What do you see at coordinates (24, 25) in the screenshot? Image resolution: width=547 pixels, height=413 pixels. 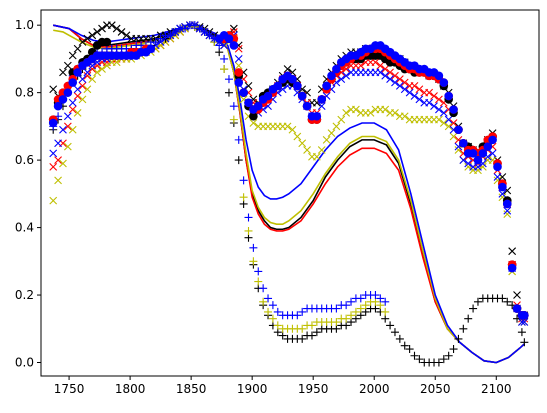 I see `y-tick-label: 1.0` at bounding box center [24, 25].